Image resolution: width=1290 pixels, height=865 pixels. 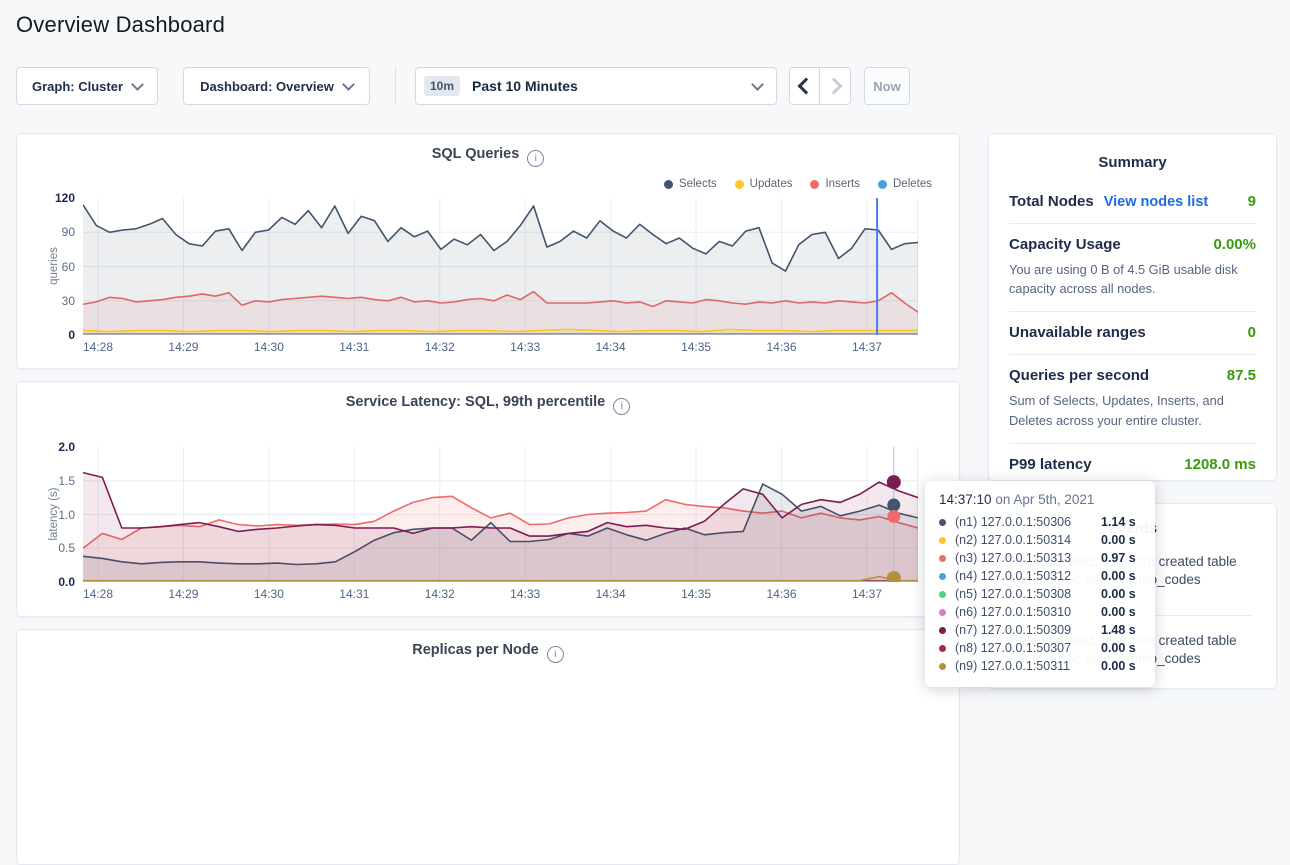 What do you see at coordinates (1050, 464) in the screenshot?
I see `summary-label: P99 latency` at bounding box center [1050, 464].